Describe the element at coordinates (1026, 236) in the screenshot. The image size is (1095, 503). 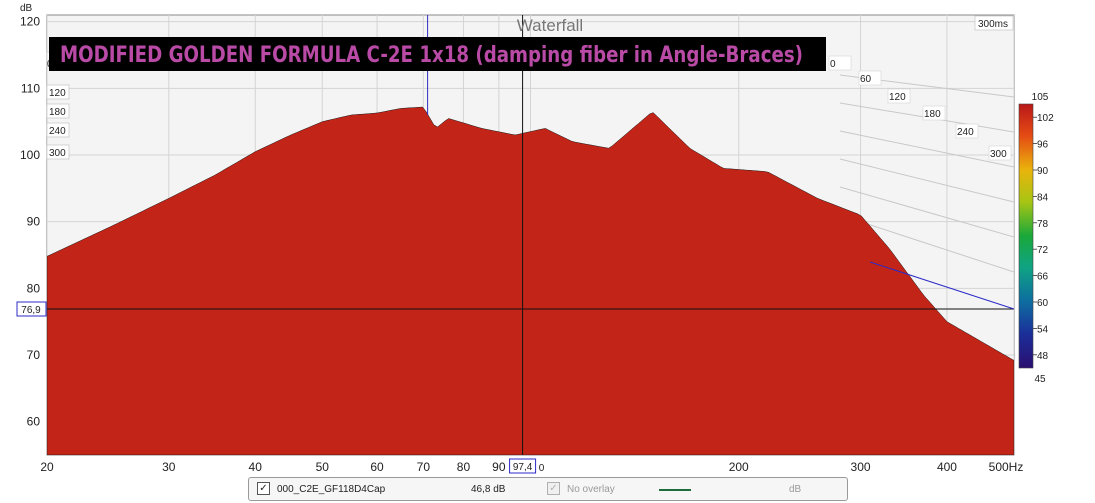
I see `colorscale-gradient` at that location.